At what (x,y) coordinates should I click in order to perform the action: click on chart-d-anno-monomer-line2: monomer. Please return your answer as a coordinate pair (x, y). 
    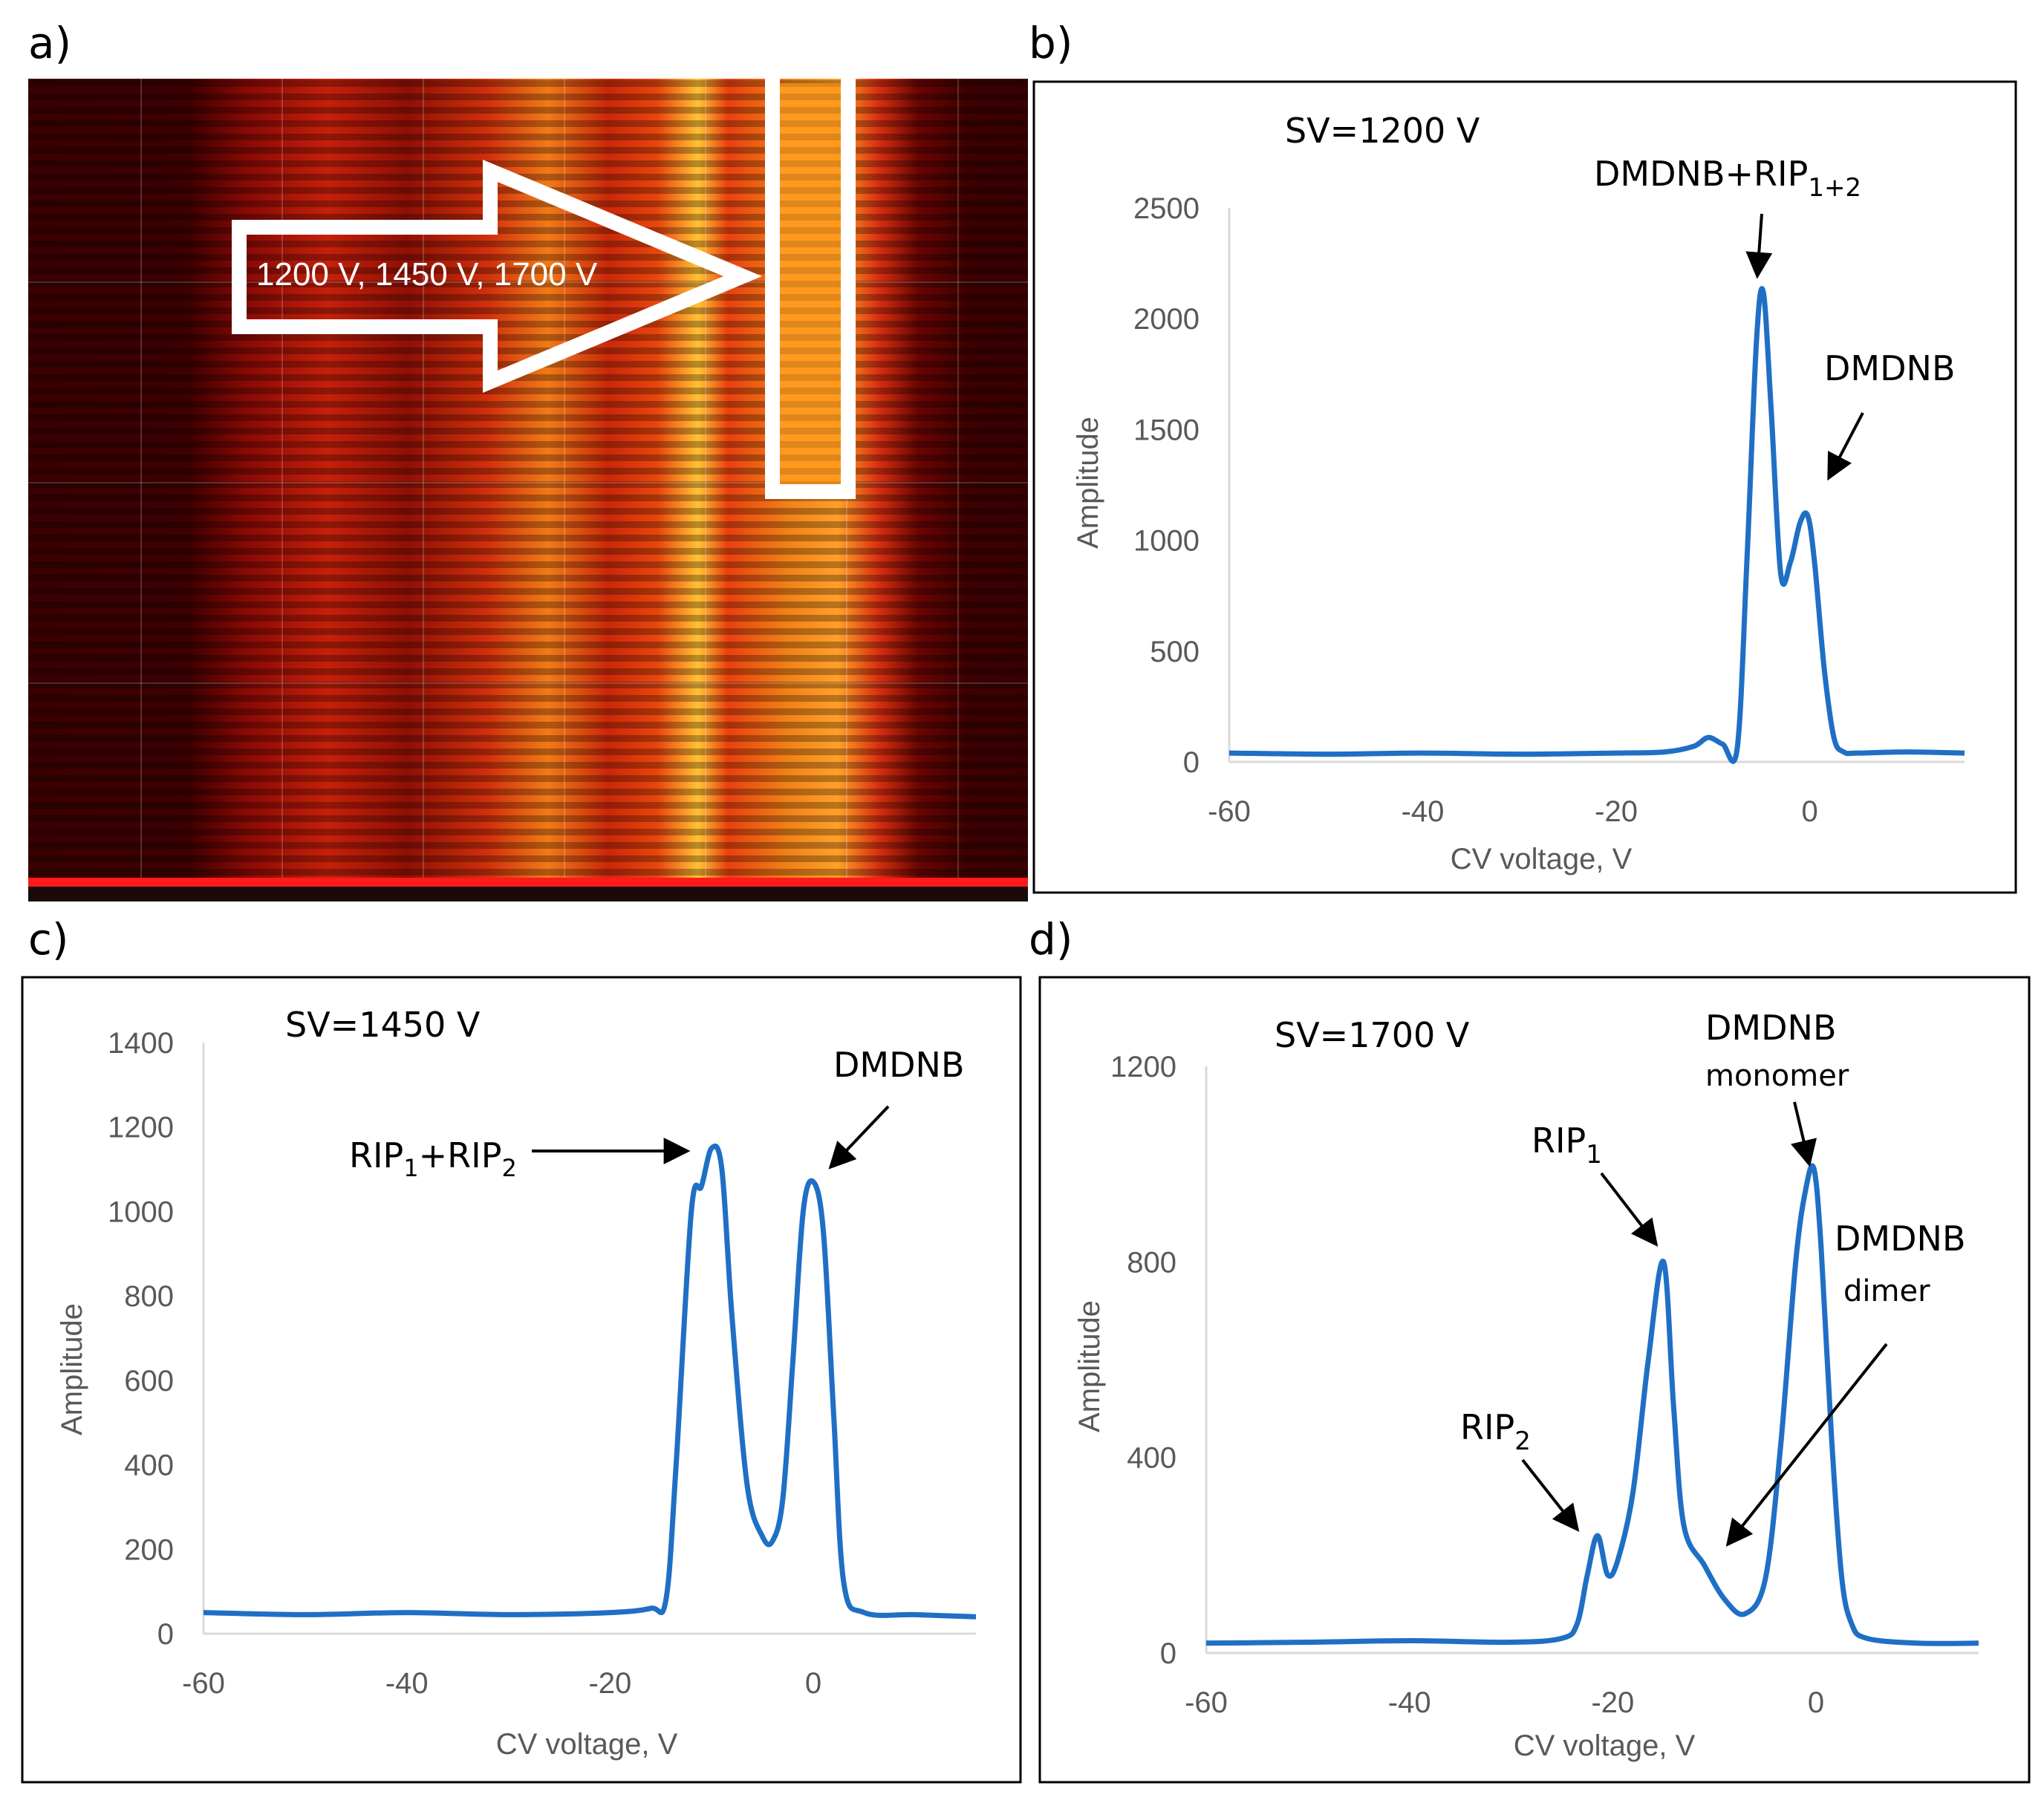
    Looking at the image, I should click on (1777, 1076).